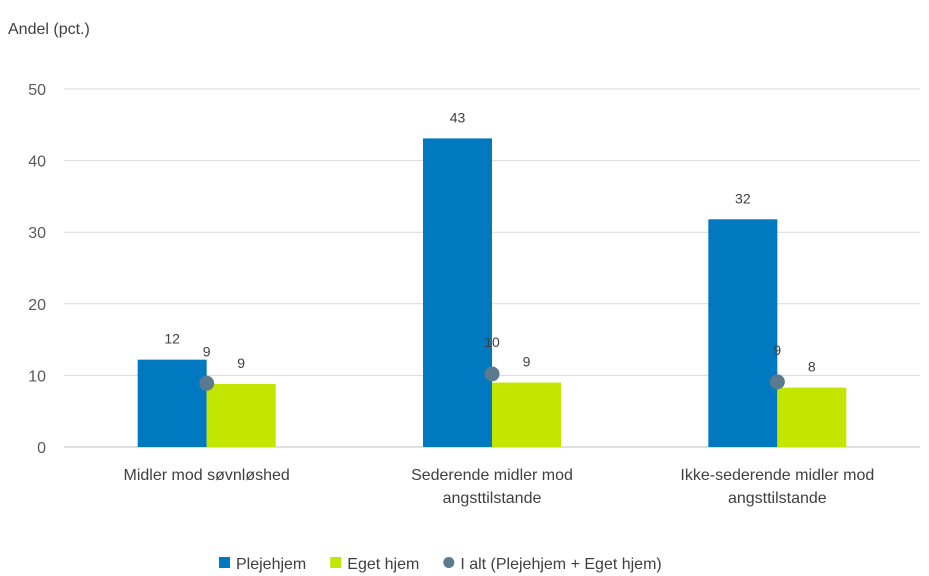  Describe the element at coordinates (37, 376) in the screenshot. I see `y-tick-label: 10` at that location.